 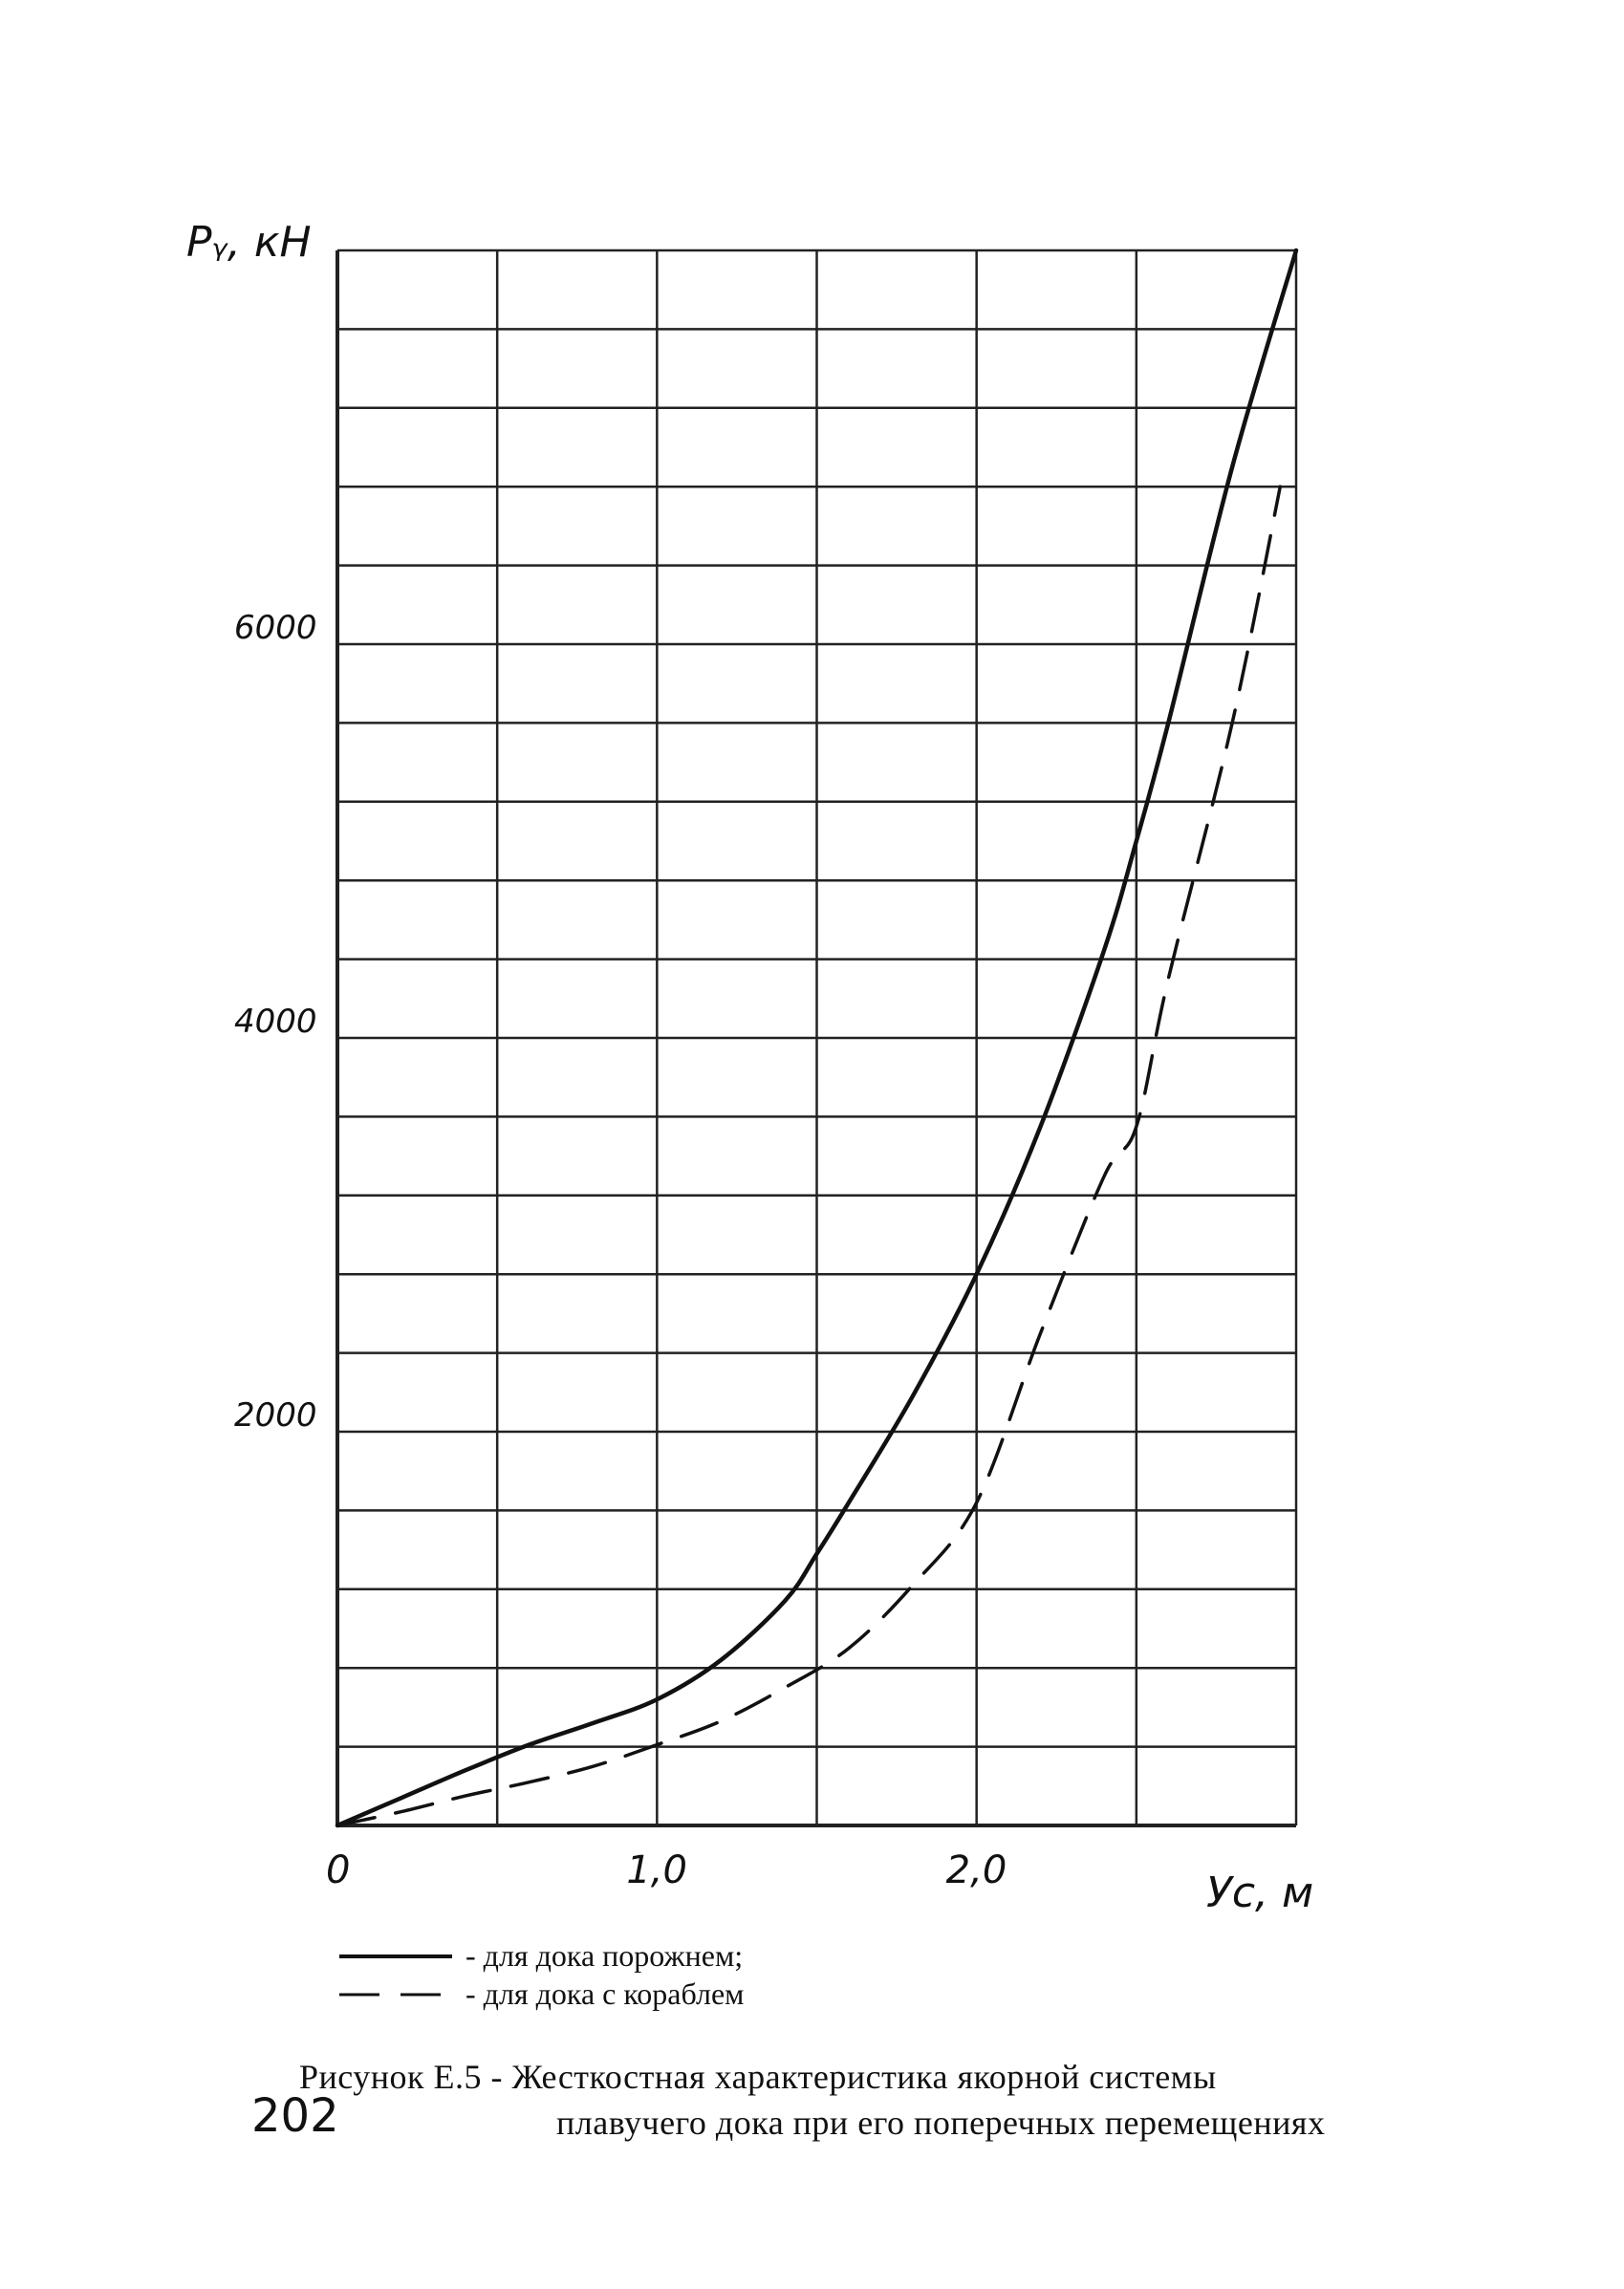 I want to click on x-tick-label: 2,0, so click(x=977, y=1870).